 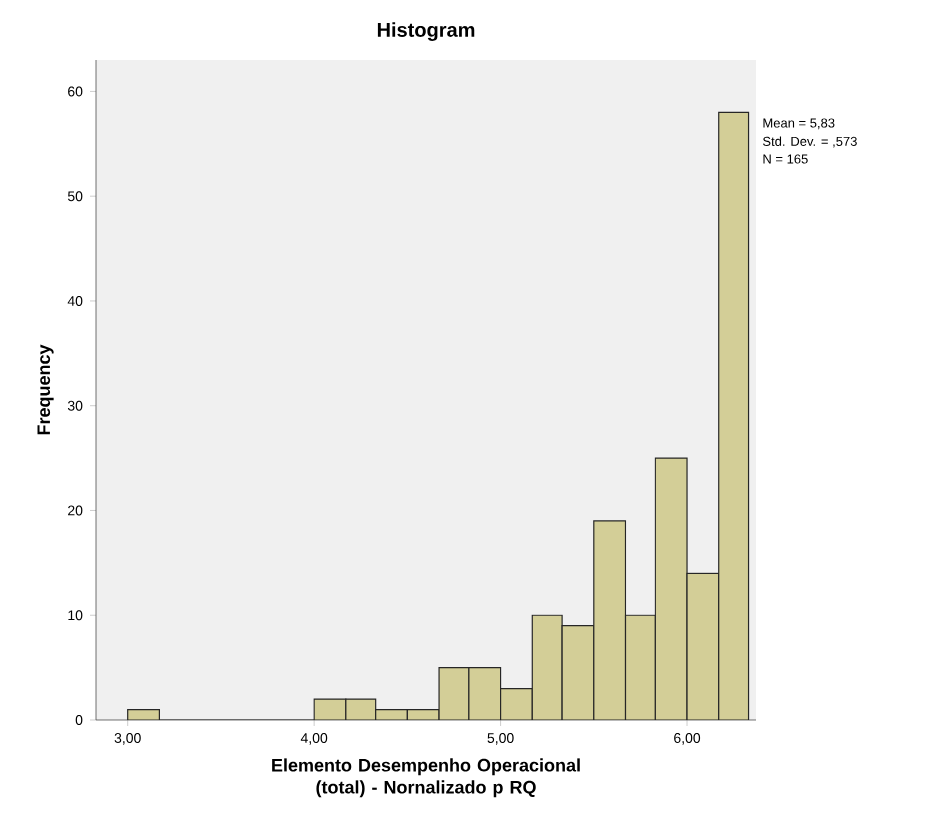 What do you see at coordinates (45, 389) in the screenshot?
I see `y-axis-title: Frequency` at bounding box center [45, 389].